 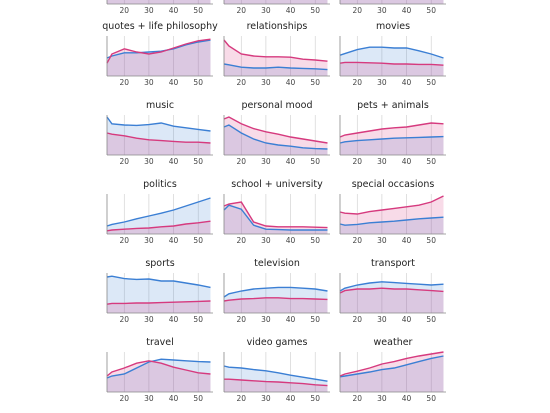 I want to click on panel-title: transport, so click(x=393, y=263).